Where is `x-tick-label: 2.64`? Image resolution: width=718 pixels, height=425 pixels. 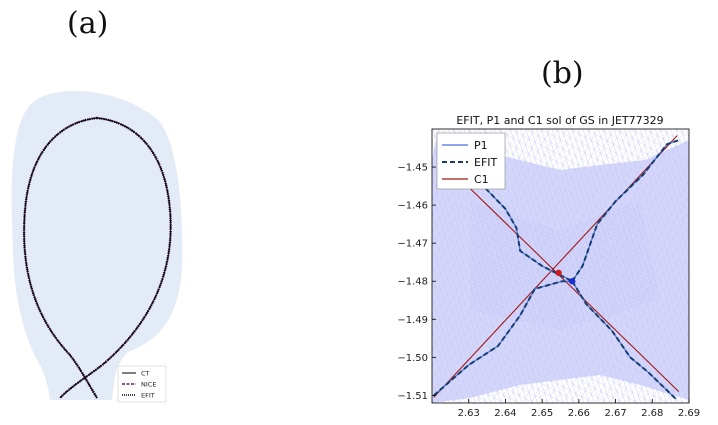 x-tick-label: 2.64 is located at coordinates (505, 413).